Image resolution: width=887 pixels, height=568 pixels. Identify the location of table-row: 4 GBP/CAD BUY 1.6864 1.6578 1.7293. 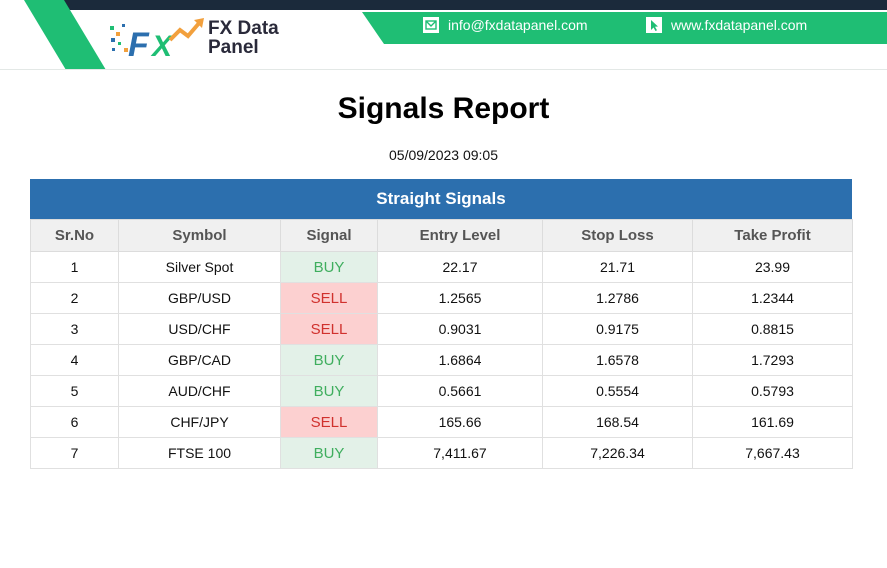
(441, 360).